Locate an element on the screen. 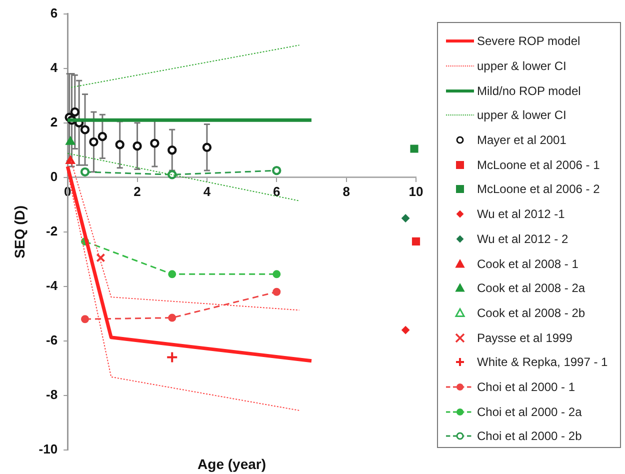  legend-label: Mayer et al 2001 is located at coordinates (521, 140).